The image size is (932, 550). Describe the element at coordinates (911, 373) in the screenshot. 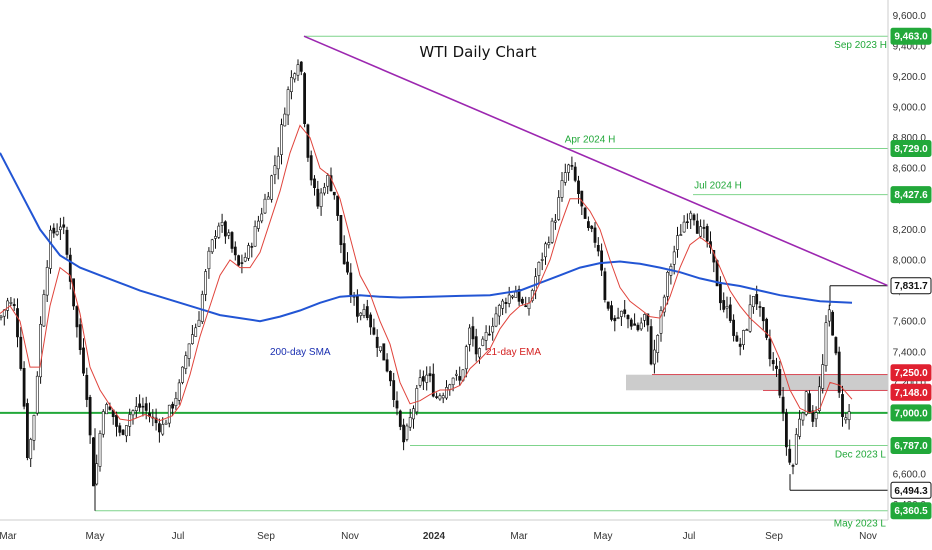

I see `price-box-text: 7,250.0` at that location.